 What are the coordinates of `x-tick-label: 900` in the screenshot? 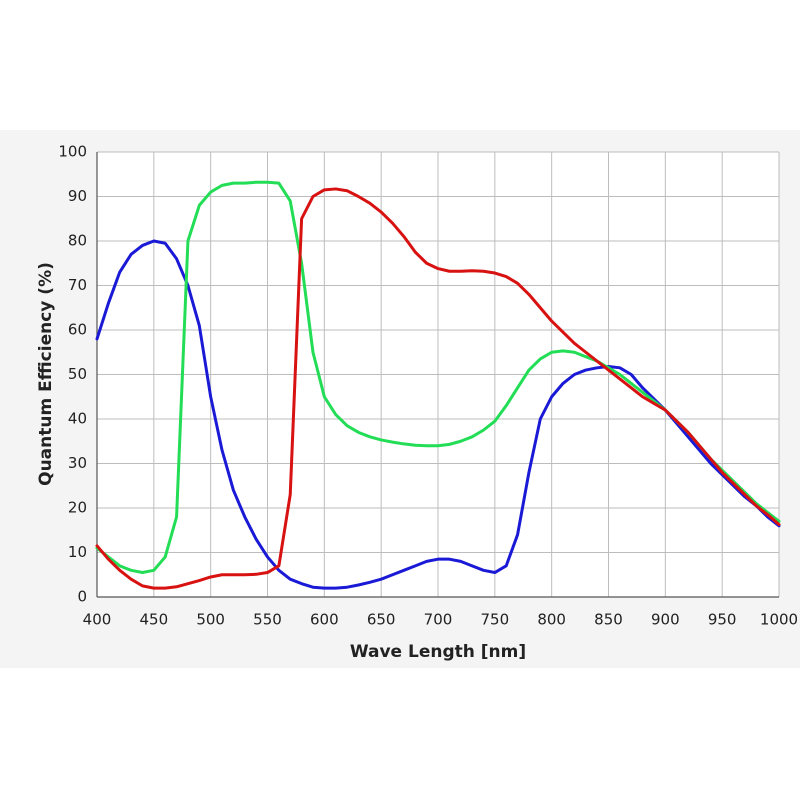 It's located at (665, 620).